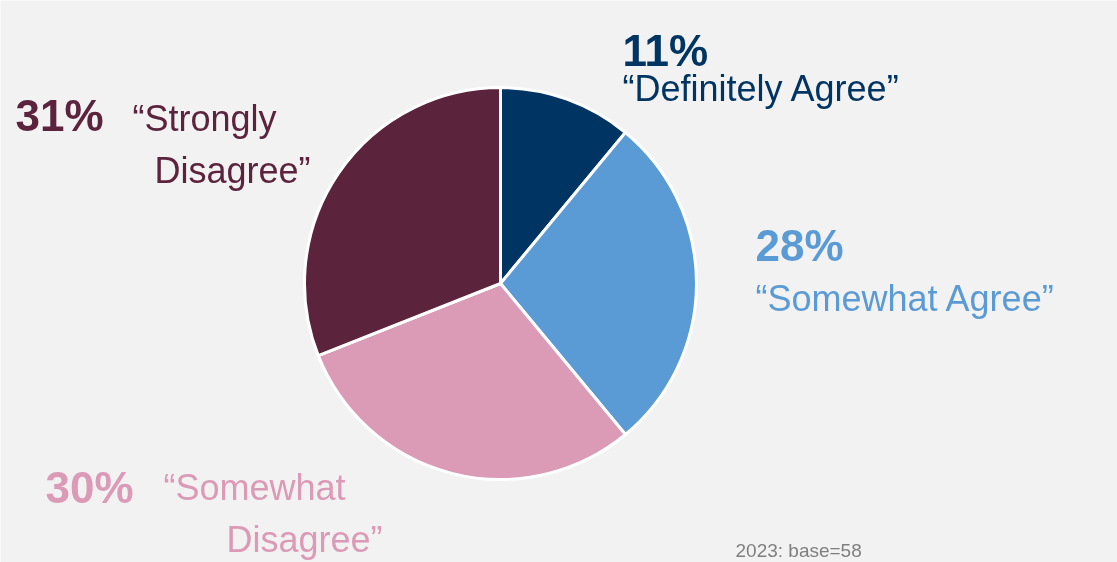 Image resolution: width=1117 pixels, height=562 pixels. Describe the element at coordinates (89, 487) in the screenshot. I see `data-label: 30%` at that location.